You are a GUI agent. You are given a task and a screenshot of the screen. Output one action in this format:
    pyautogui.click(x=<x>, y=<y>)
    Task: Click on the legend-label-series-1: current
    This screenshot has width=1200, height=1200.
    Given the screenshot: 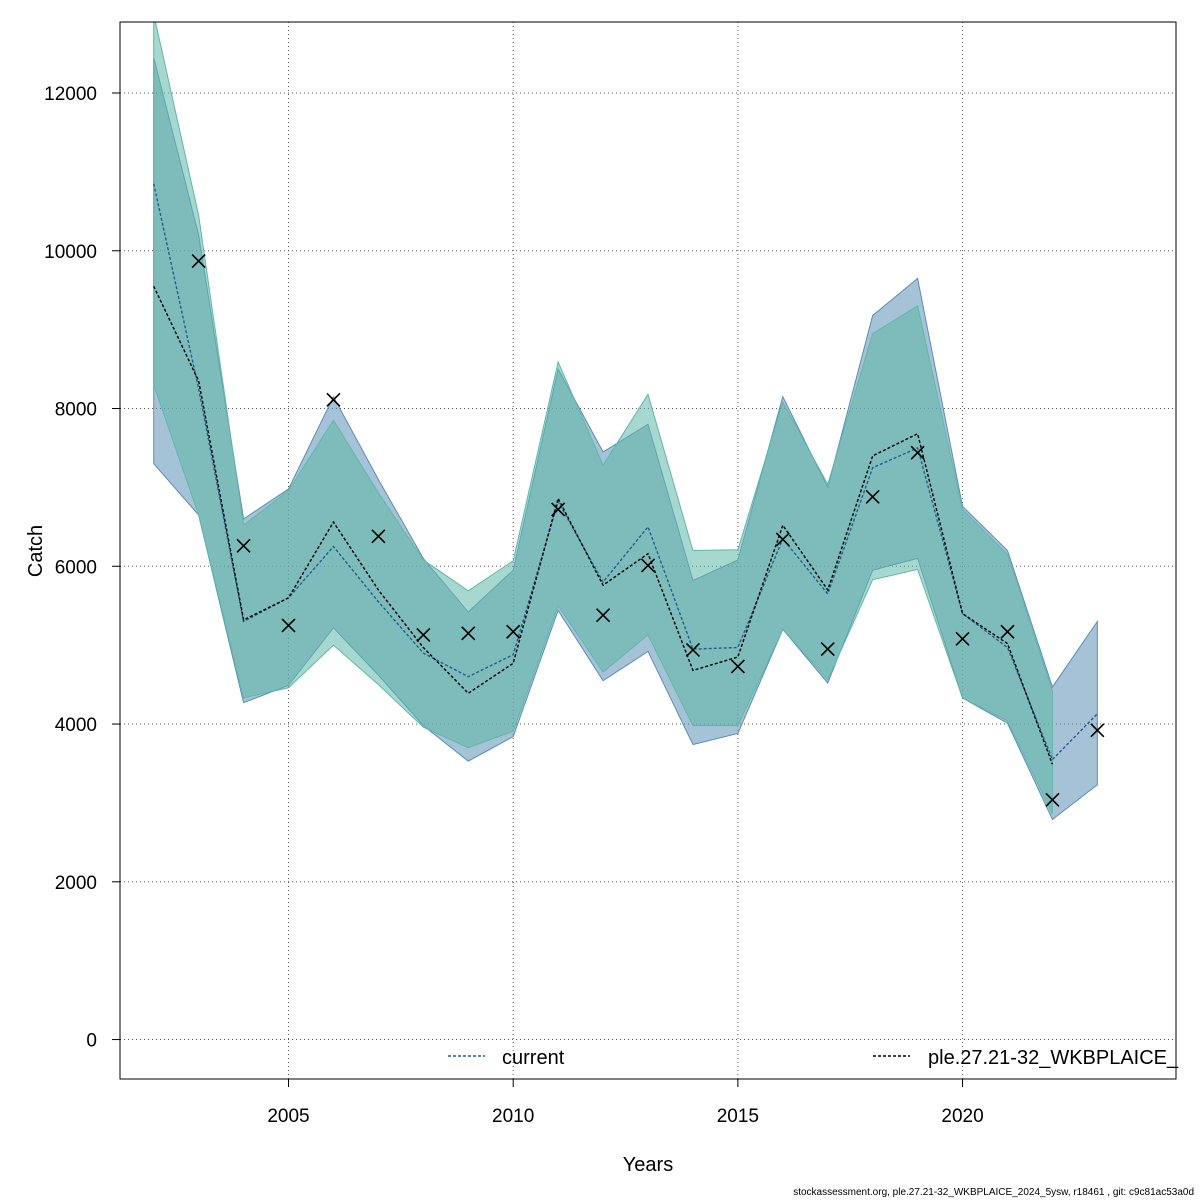 What is the action you would take?
    pyautogui.click(x=533, y=1058)
    